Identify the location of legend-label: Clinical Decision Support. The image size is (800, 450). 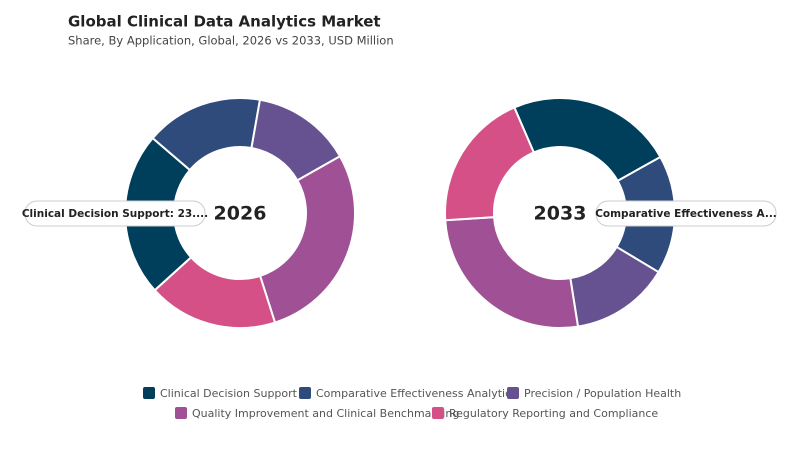
(229, 393).